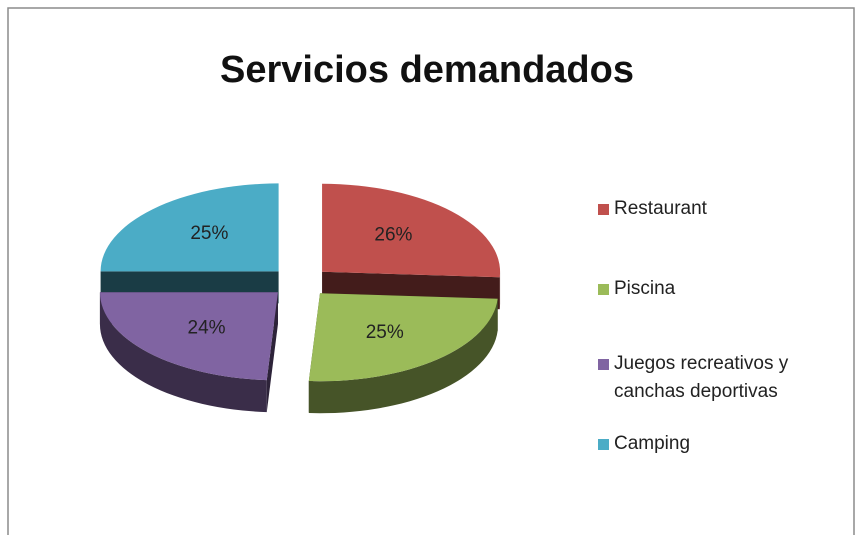 The image size is (861, 535). What do you see at coordinates (427, 70) in the screenshot?
I see `chart-title: Servicios demandados` at bounding box center [427, 70].